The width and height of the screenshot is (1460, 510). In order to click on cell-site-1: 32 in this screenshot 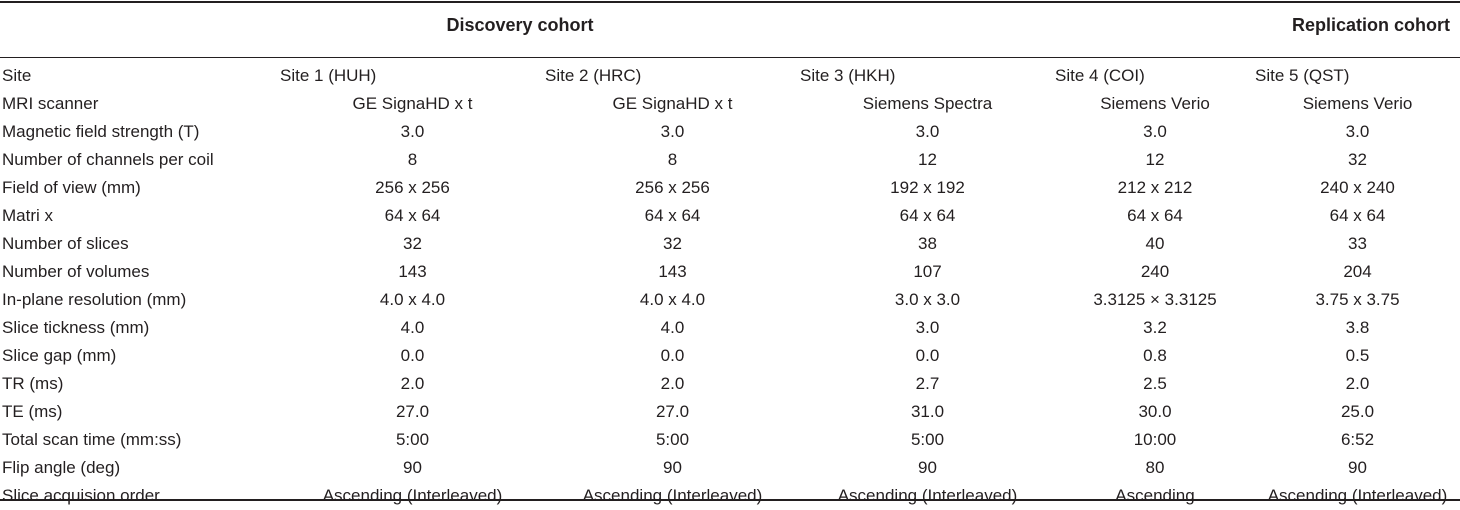, I will do `click(412, 243)`.